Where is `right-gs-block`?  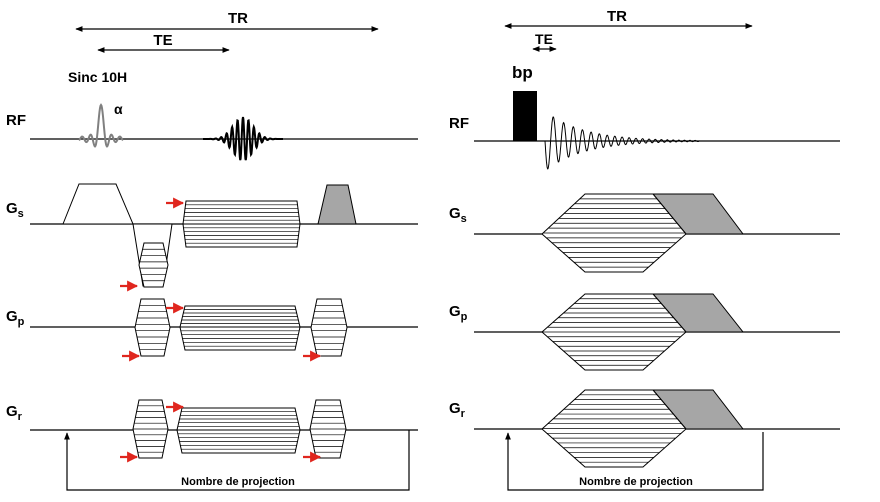 right-gs-block is located at coordinates (642, 233).